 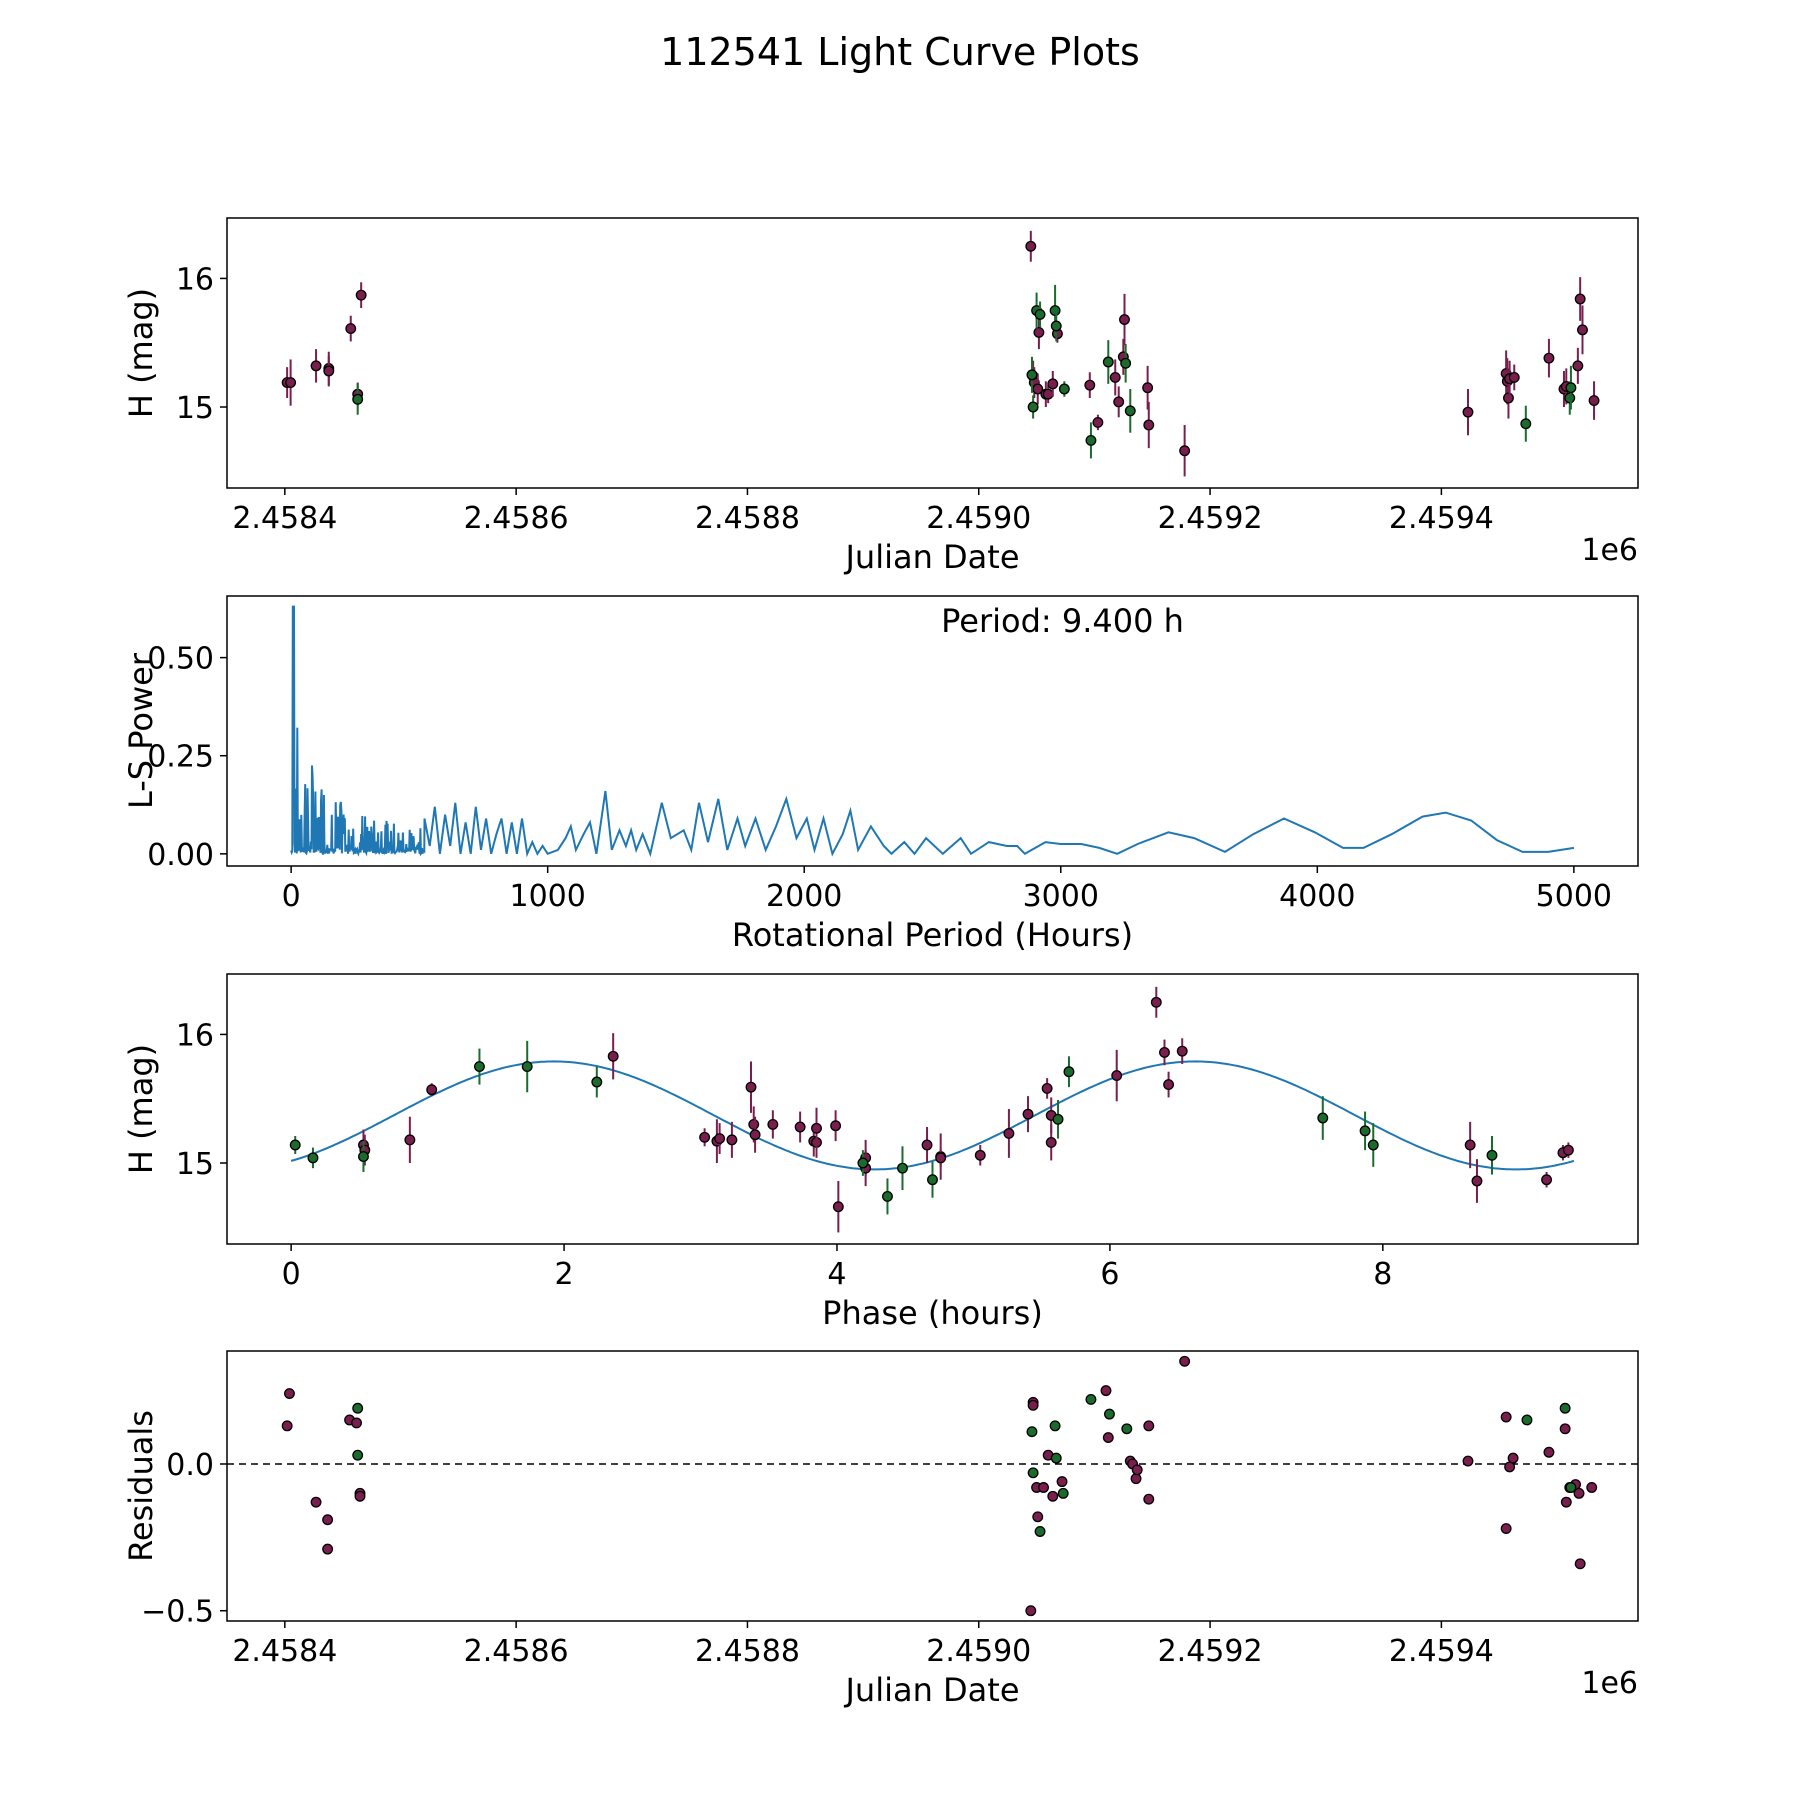 I want to click on x-axis-label: Julian Date, so click(x=931, y=1690).